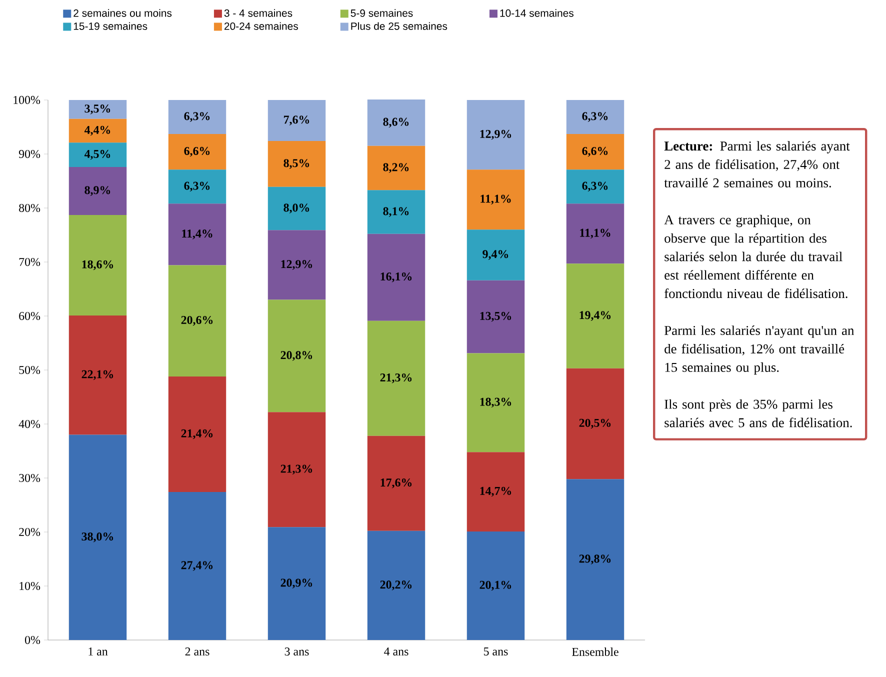 This screenshot has width=886, height=677. What do you see at coordinates (29, 262) in the screenshot?
I see `y-tick-label: 70%` at bounding box center [29, 262].